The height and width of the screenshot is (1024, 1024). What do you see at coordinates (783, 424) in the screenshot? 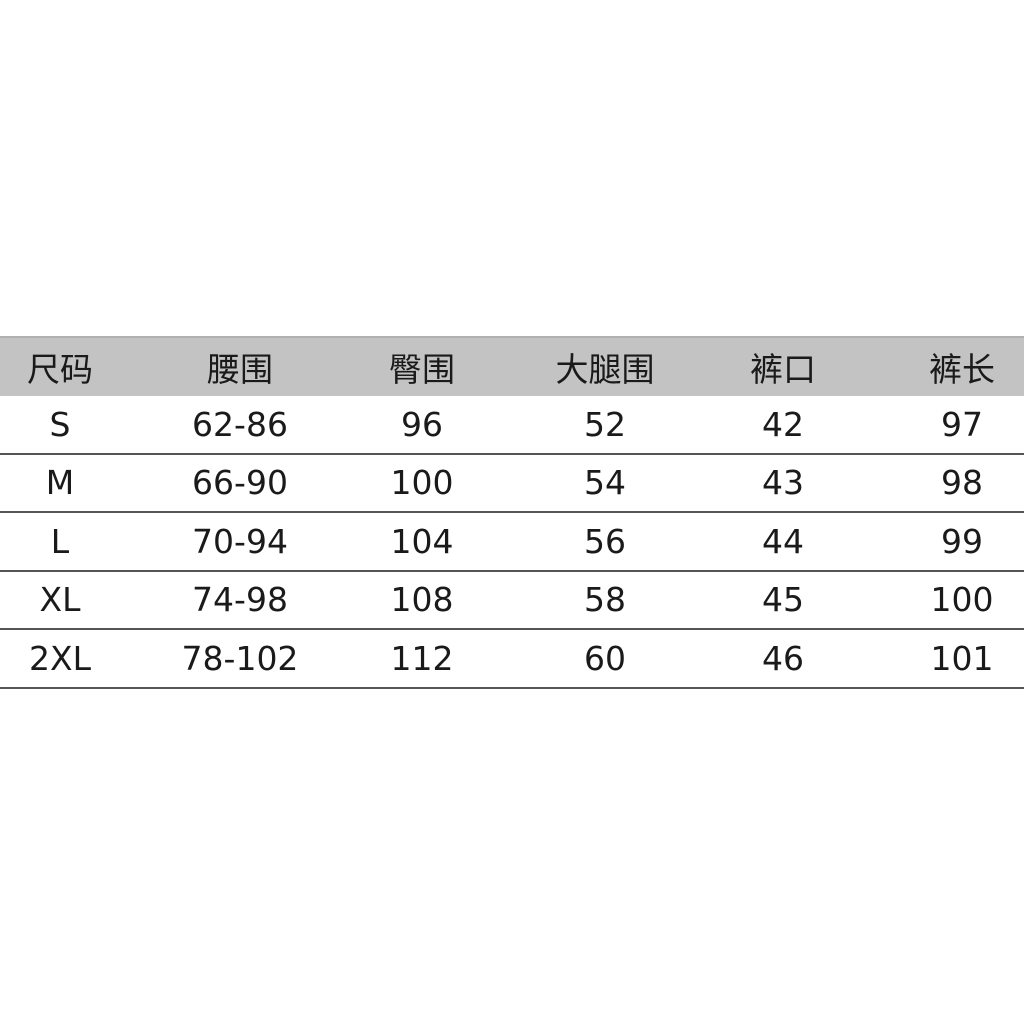
I see `table-cell: 42` at bounding box center [783, 424].